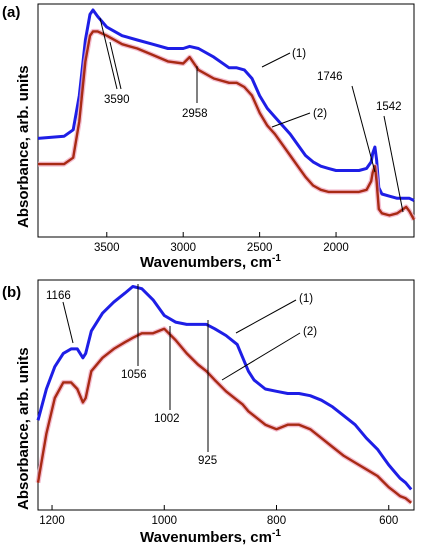 The width and height of the screenshot is (422, 550). What do you see at coordinates (261, 356) in the screenshot?
I see `leader-series2-b` at bounding box center [261, 356].